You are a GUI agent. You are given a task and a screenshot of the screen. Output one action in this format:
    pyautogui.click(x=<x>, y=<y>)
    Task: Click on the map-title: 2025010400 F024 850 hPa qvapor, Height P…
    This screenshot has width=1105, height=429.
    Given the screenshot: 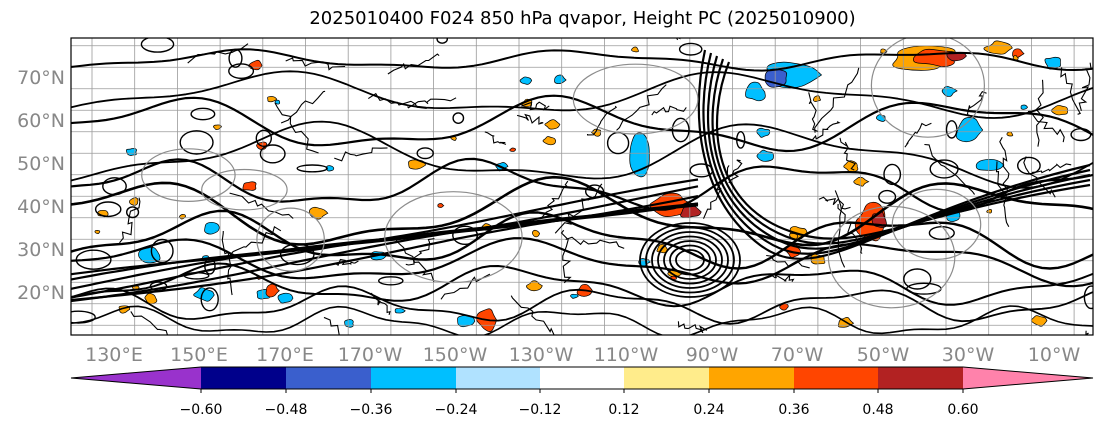 What is the action you would take?
    pyautogui.click(x=582, y=18)
    